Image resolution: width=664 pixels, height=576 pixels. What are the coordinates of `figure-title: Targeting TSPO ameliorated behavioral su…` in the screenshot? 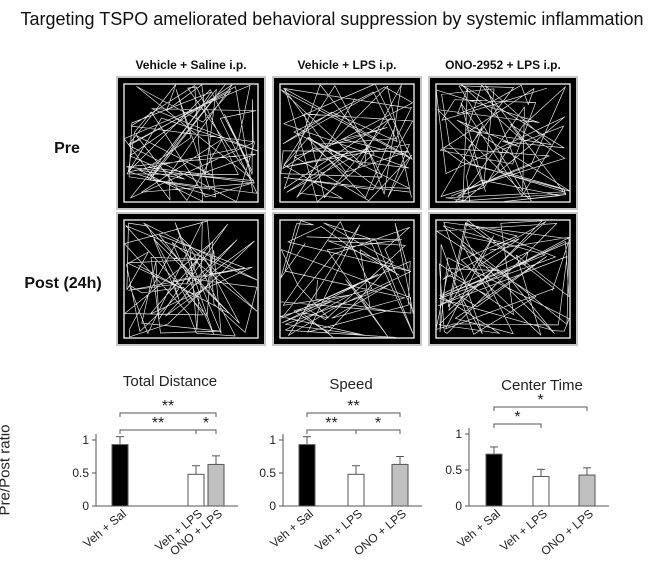 It's located at (332, 19).